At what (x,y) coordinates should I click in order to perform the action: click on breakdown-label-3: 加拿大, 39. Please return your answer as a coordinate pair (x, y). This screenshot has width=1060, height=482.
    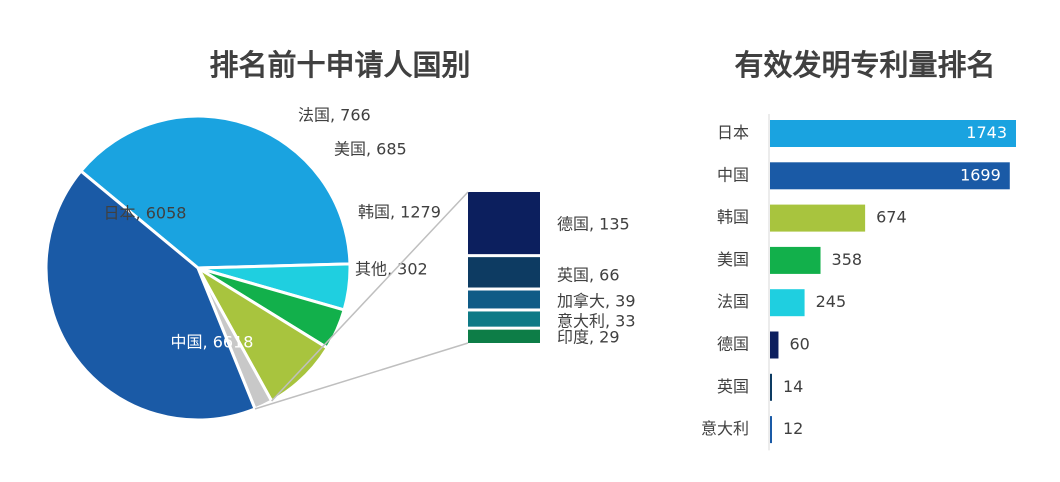
    Looking at the image, I should click on (596, 301).